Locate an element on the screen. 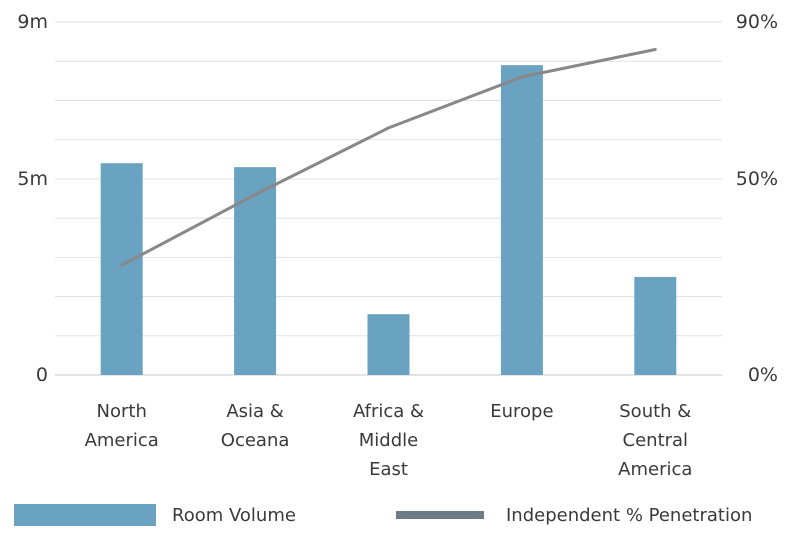 The image size is (788, 536). category-label-line: North is located at coordinates (122, 411).